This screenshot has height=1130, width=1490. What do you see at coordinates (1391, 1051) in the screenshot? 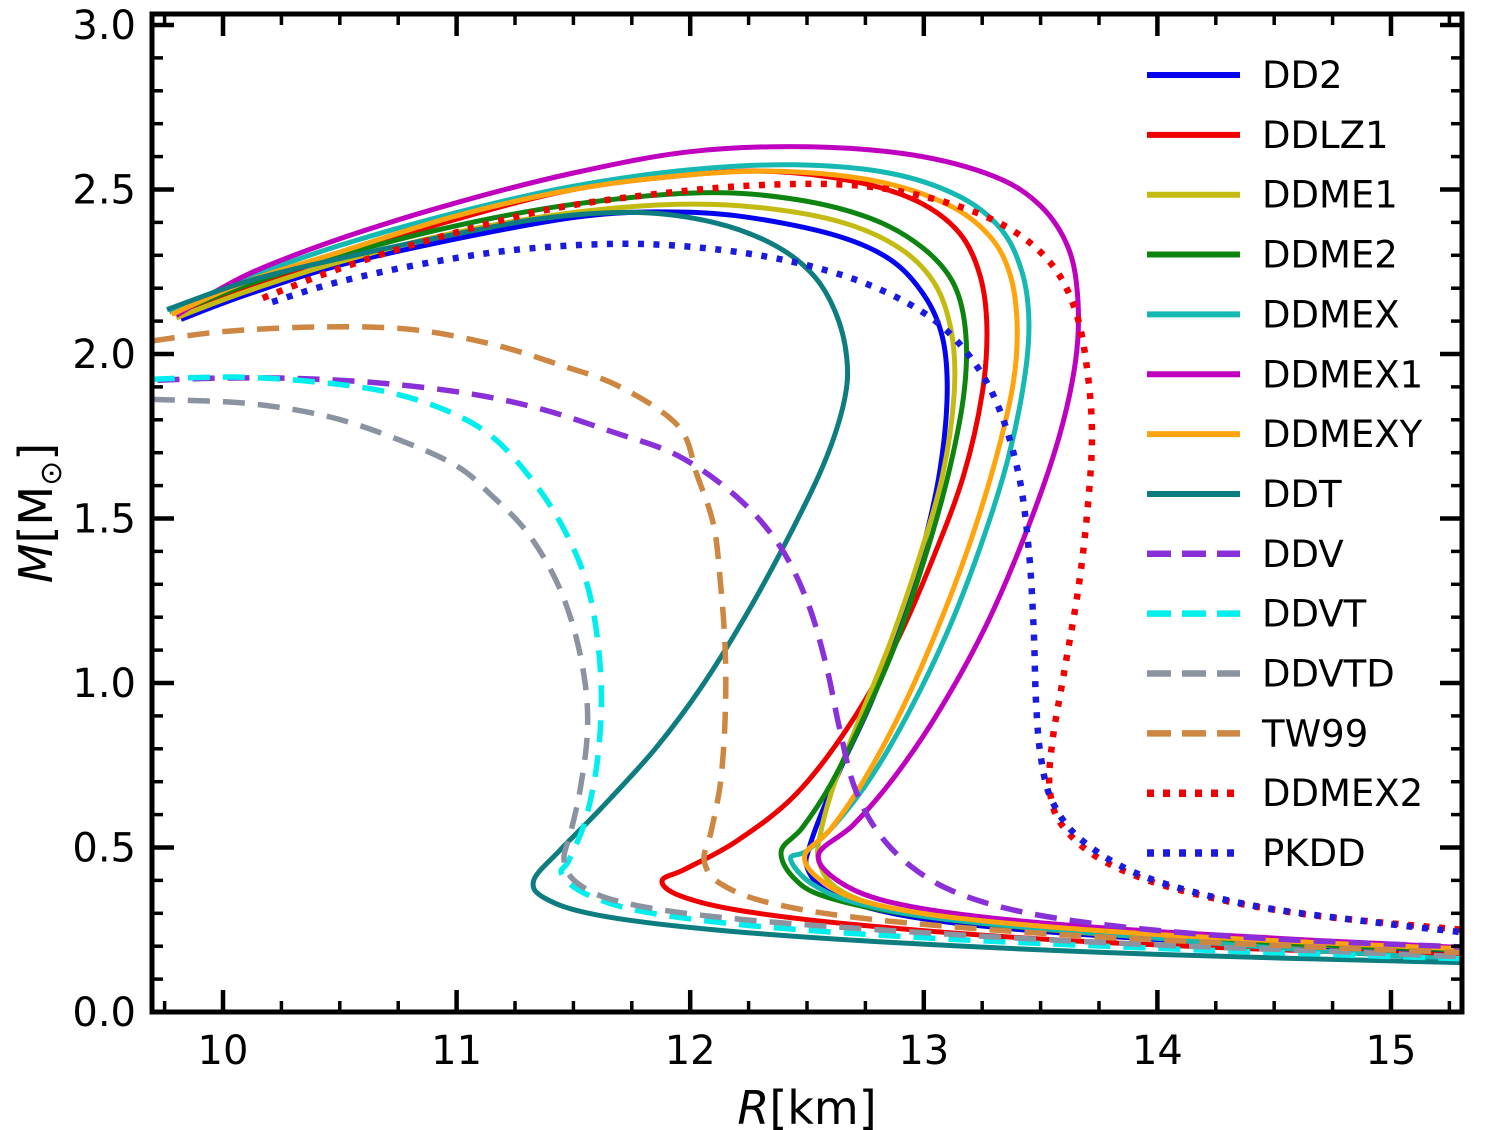
I see `x-tick-label: 15` at bounding box center [1391, 1051].